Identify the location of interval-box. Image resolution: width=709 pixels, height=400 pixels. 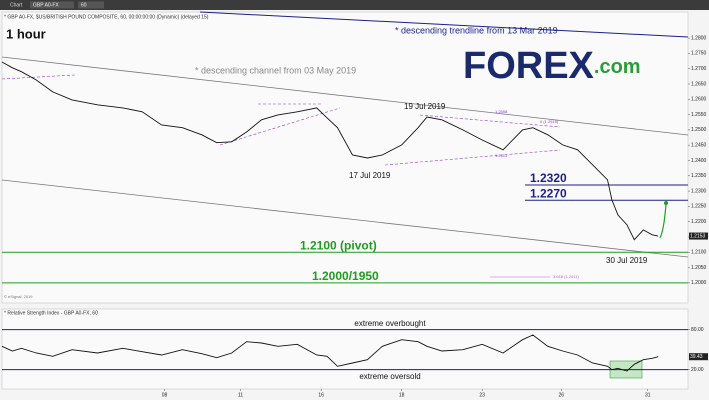
(91, 5).